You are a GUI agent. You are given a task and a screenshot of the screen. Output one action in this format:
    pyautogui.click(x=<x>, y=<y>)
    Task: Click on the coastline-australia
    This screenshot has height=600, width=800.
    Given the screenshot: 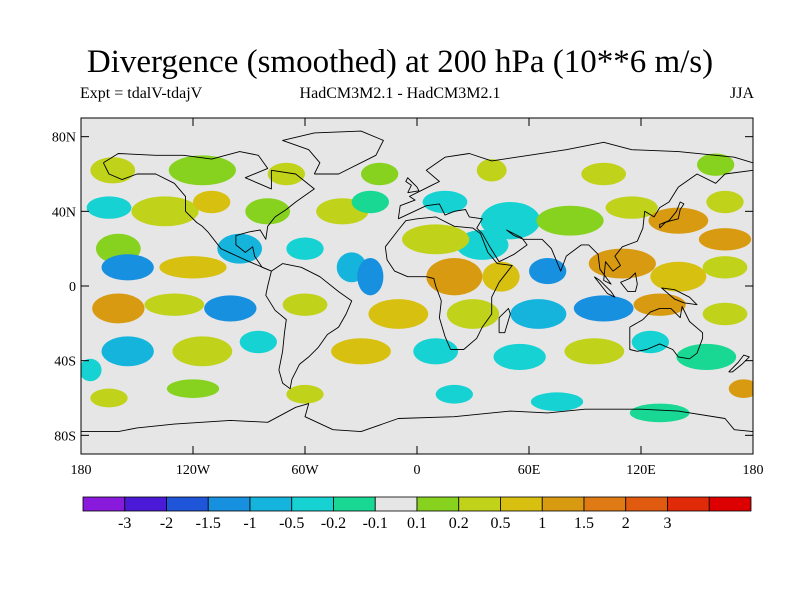 What is the action you would take?
    pyautogui.click(x=666, y=333)
    